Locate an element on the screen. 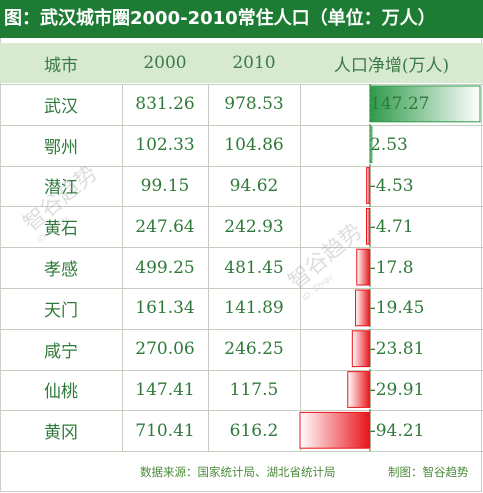 The image size is (483, 493). cell-change: 2.53 is located at coordinates (389, 145).